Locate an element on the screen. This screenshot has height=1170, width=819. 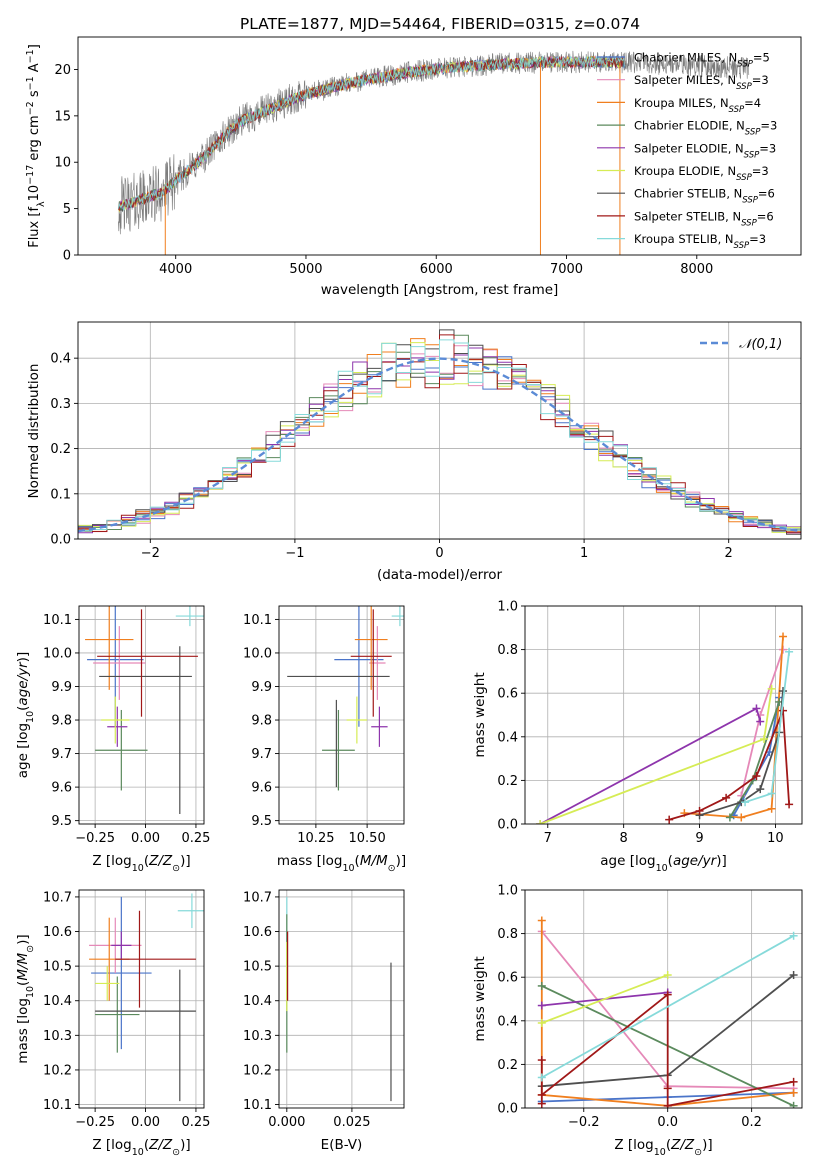
legend-label: 𝒩(0,1) is located at coordinates (760, 344).